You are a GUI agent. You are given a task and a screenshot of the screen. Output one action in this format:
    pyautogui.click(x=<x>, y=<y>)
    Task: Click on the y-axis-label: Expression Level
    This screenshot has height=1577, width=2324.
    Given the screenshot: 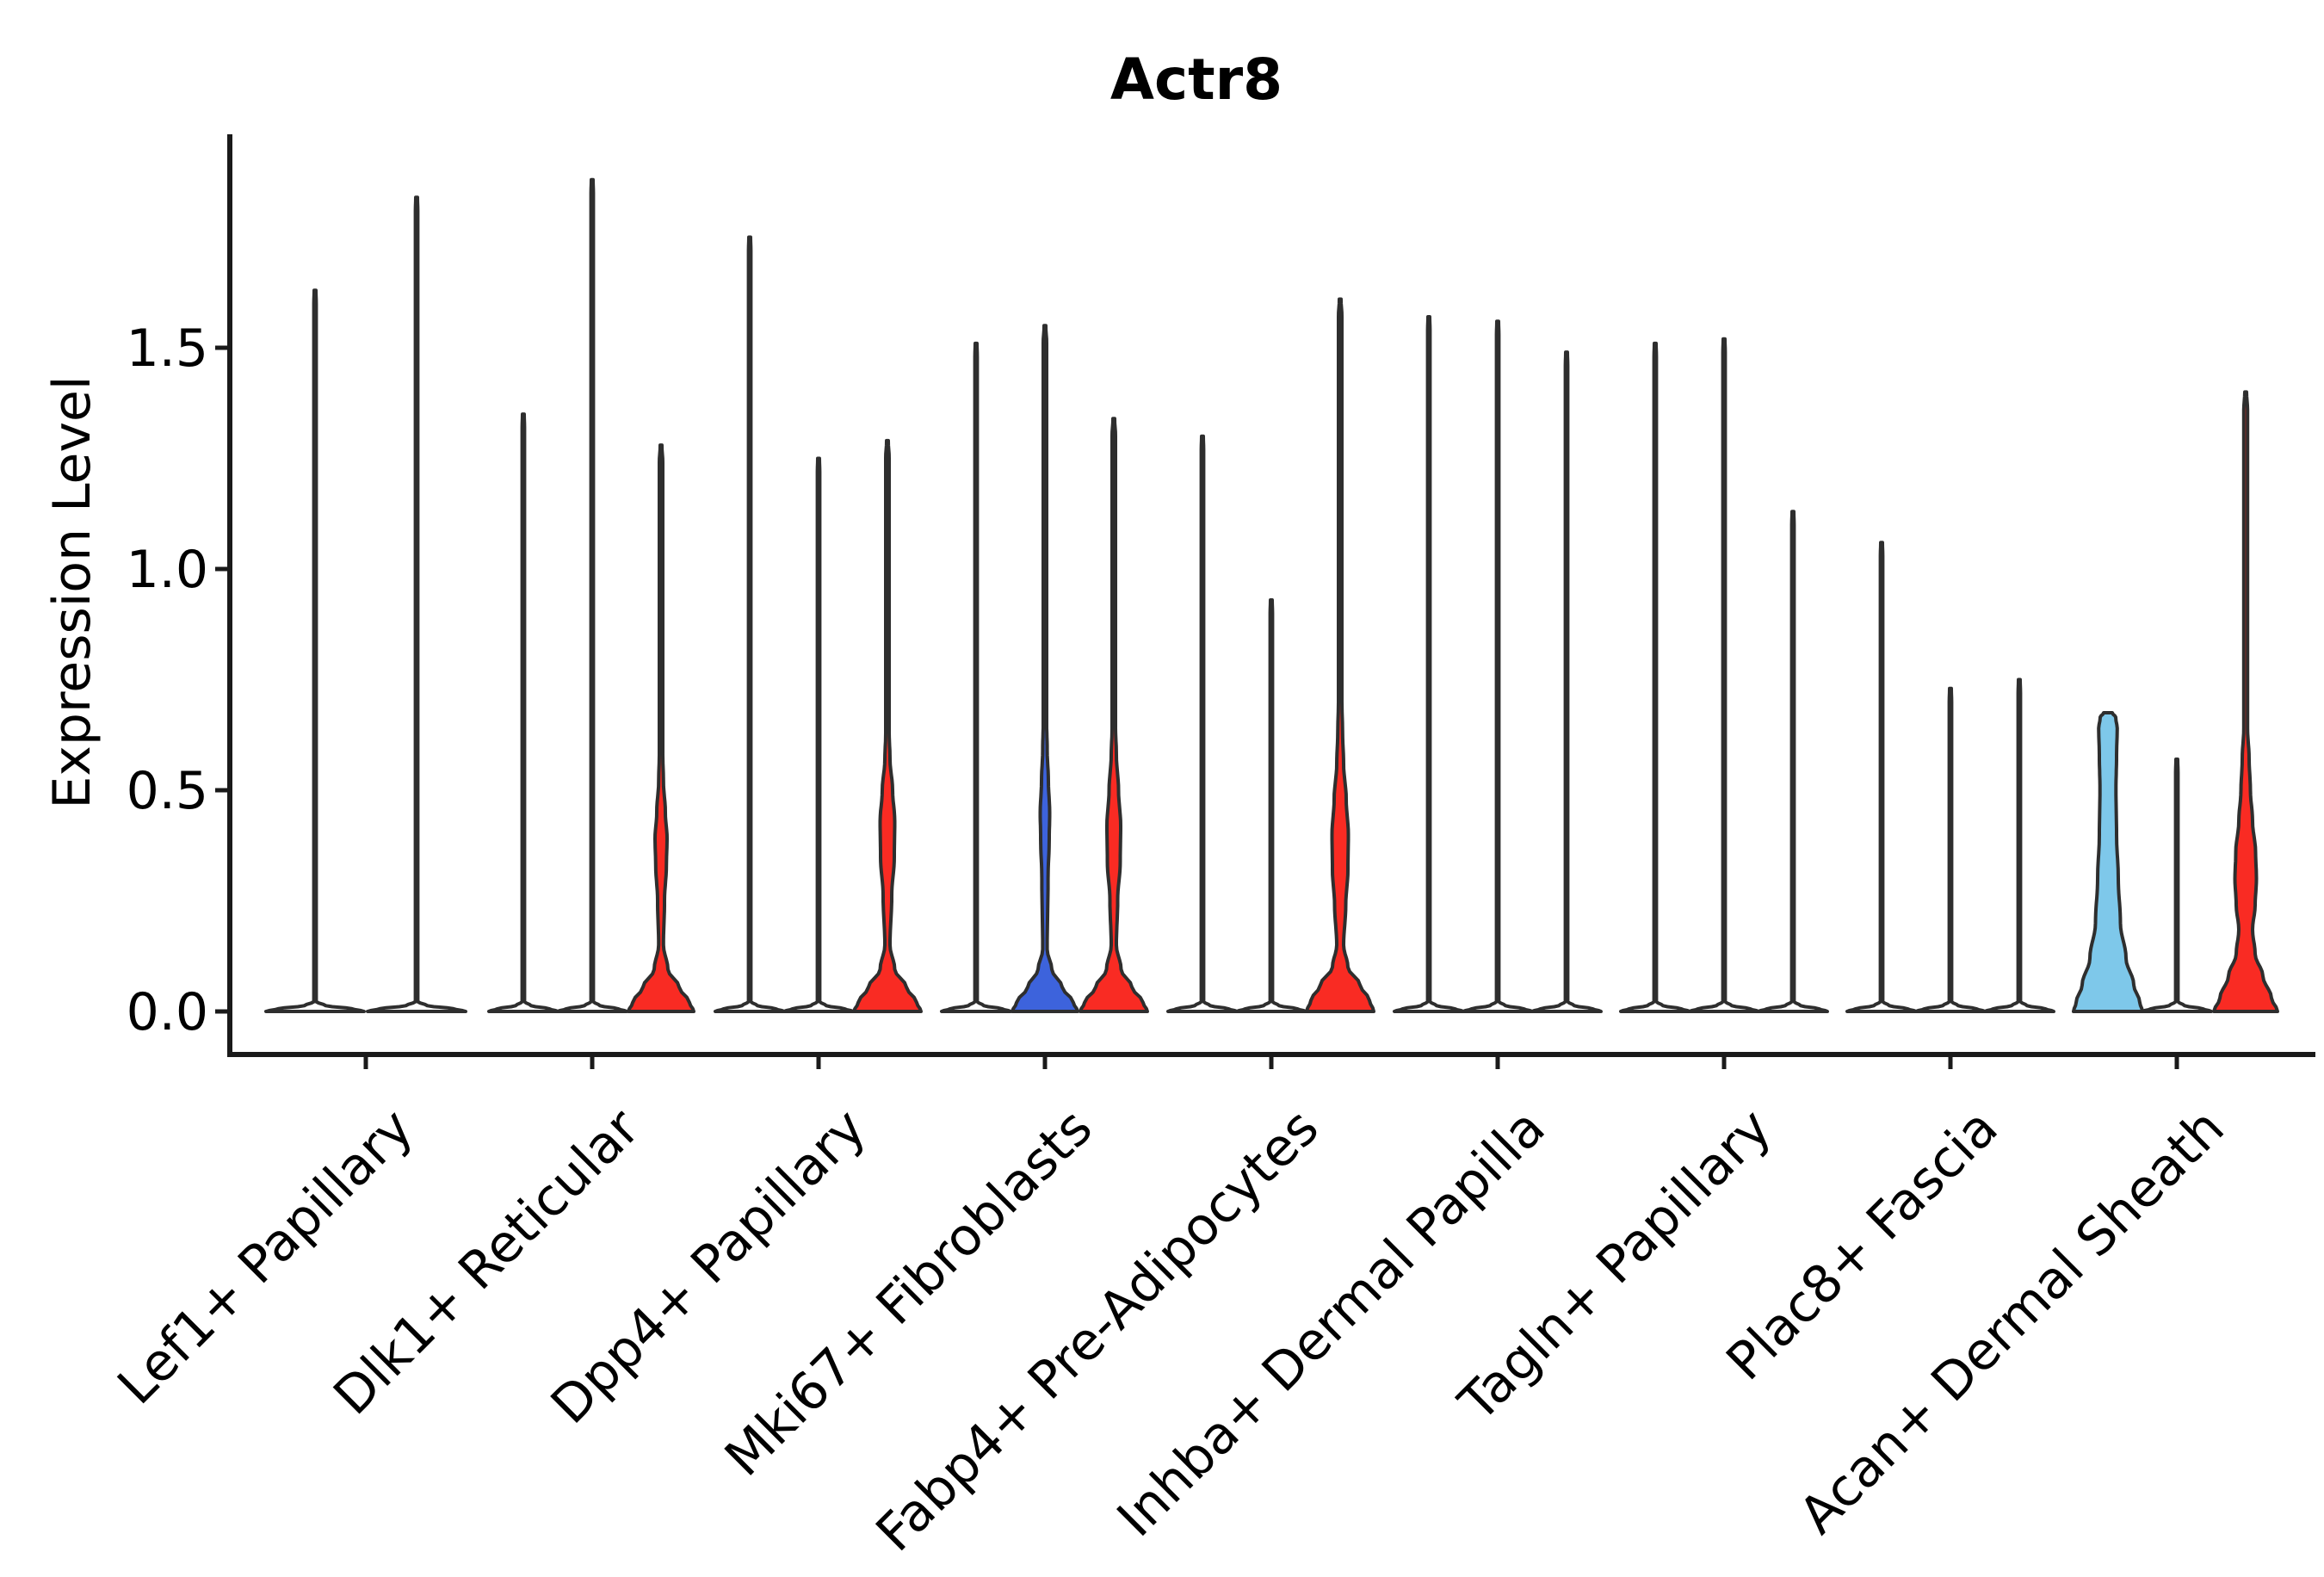 What is the action you would take?
    pyautogui.click(x=72, y=591)
    